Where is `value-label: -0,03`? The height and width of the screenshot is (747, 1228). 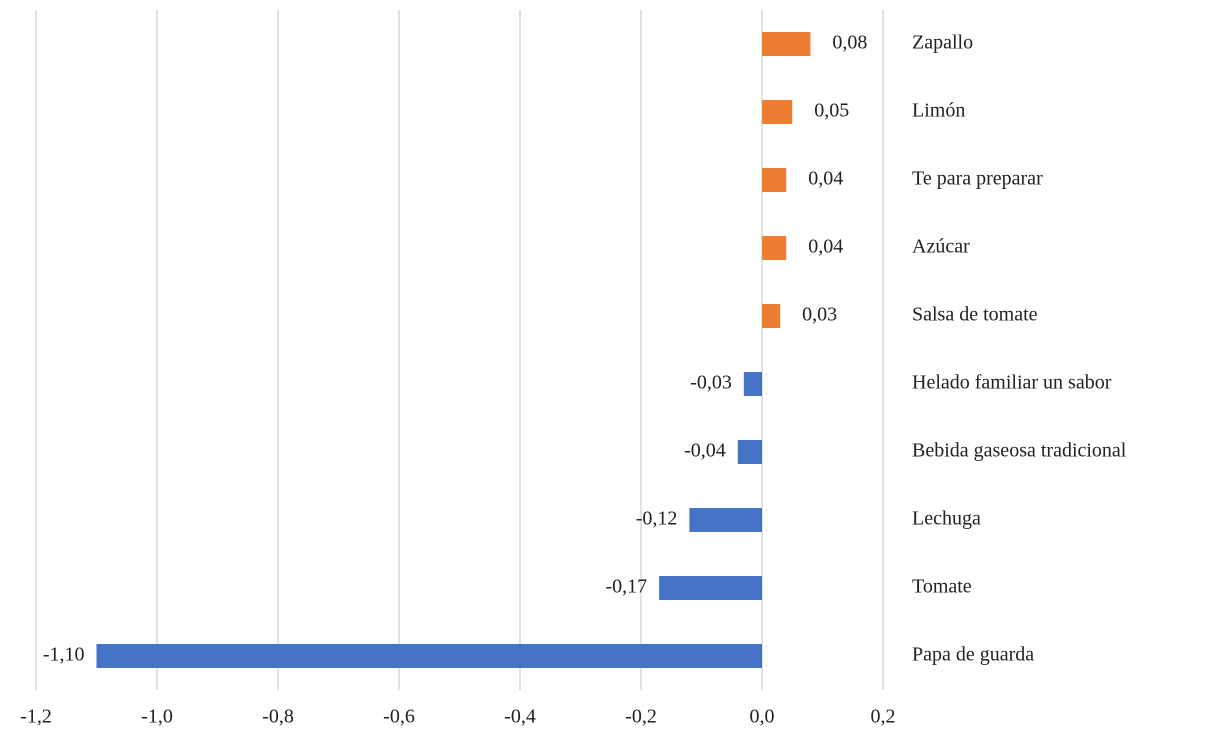 value-label: -0,03 is located at coordinates (711, 383).